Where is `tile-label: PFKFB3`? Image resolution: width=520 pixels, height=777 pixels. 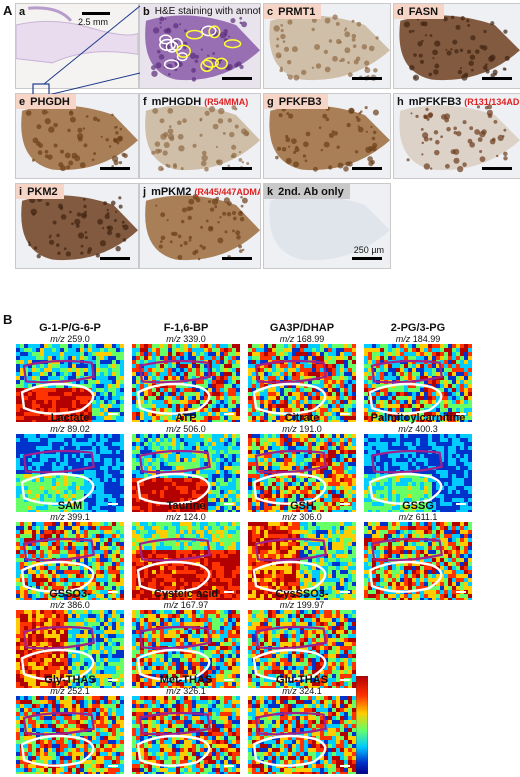 tile-label: PFKFB3 is located at coordinates (300, 101).